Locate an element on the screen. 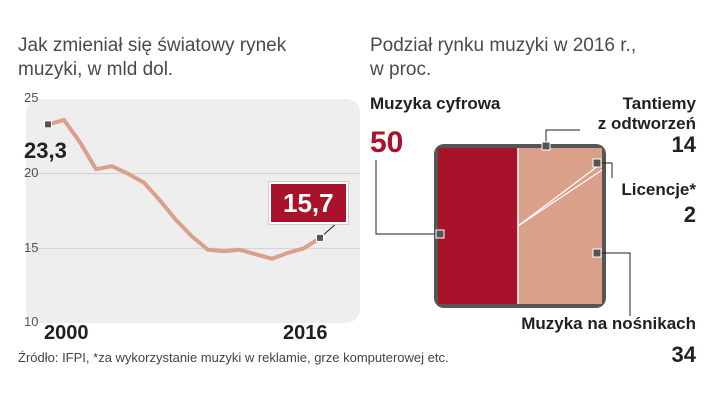 This screenshot has height=406, width=720. line-chart-title-line-1: Jak zmieniał się światowy rynek is located at coordinates (152, 45).